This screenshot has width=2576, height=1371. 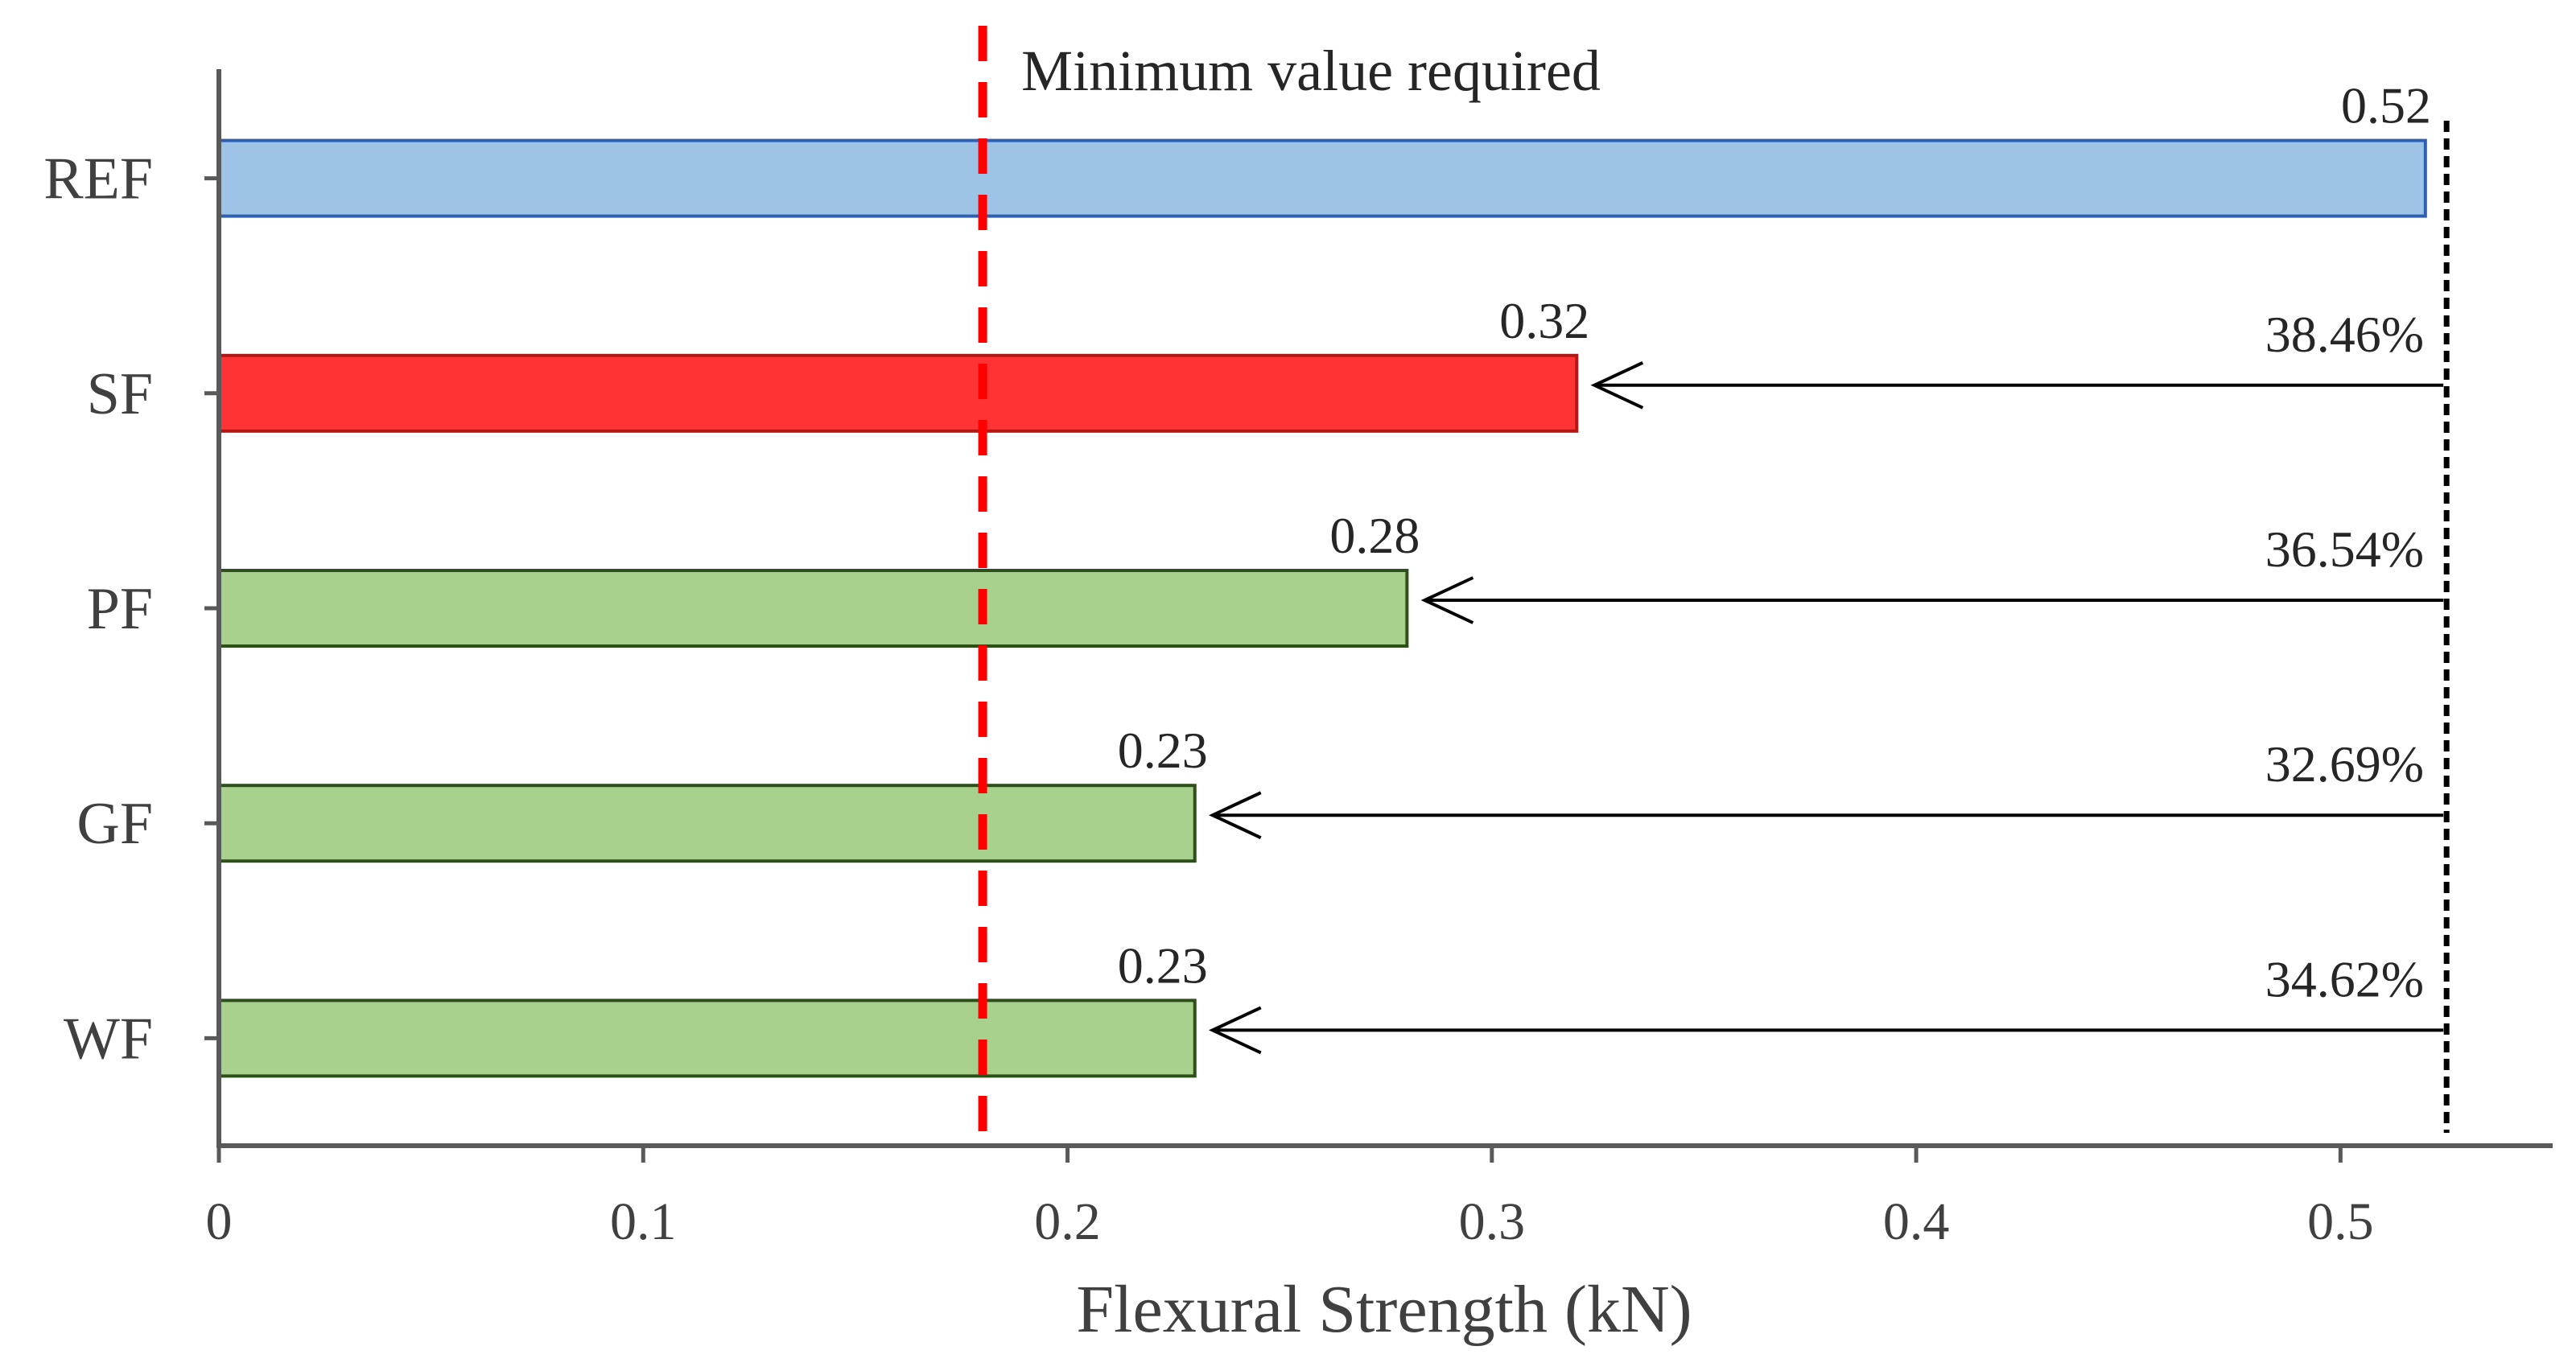 I want to click on category-label-pf: PF, so click(x=120, y=609).